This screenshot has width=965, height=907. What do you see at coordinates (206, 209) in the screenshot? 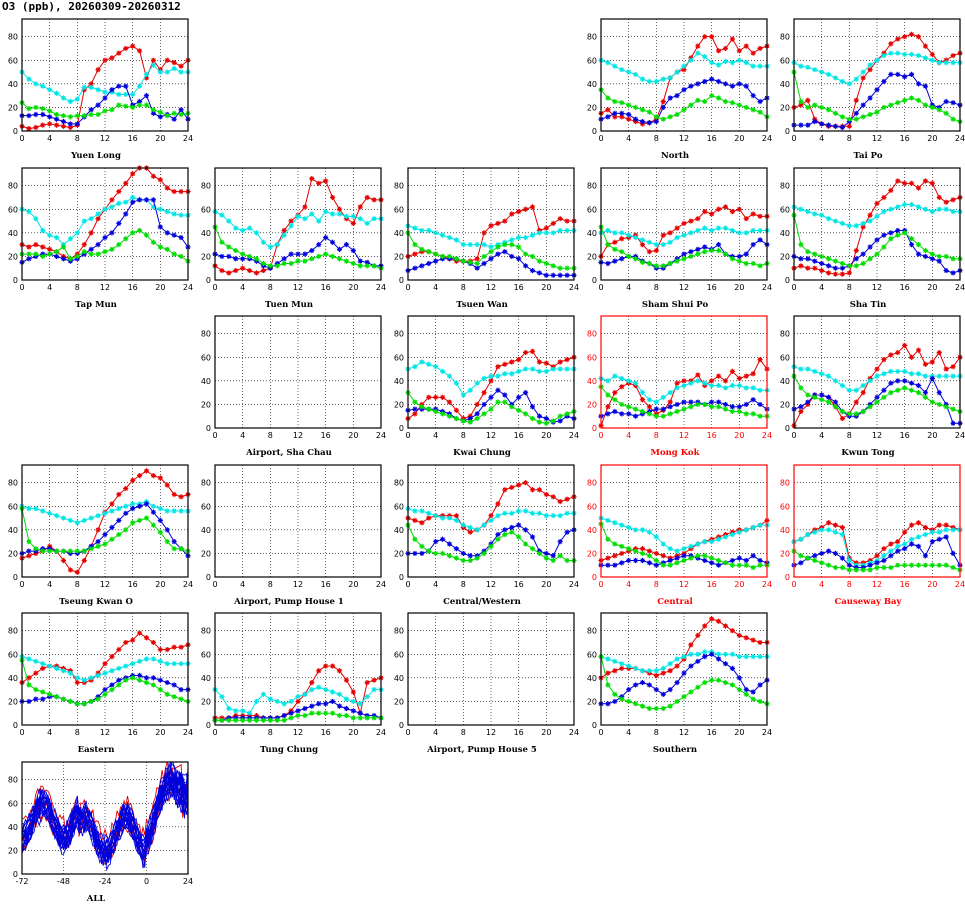
I see `y-tick-label: 60` at bounding box center [206, 209].